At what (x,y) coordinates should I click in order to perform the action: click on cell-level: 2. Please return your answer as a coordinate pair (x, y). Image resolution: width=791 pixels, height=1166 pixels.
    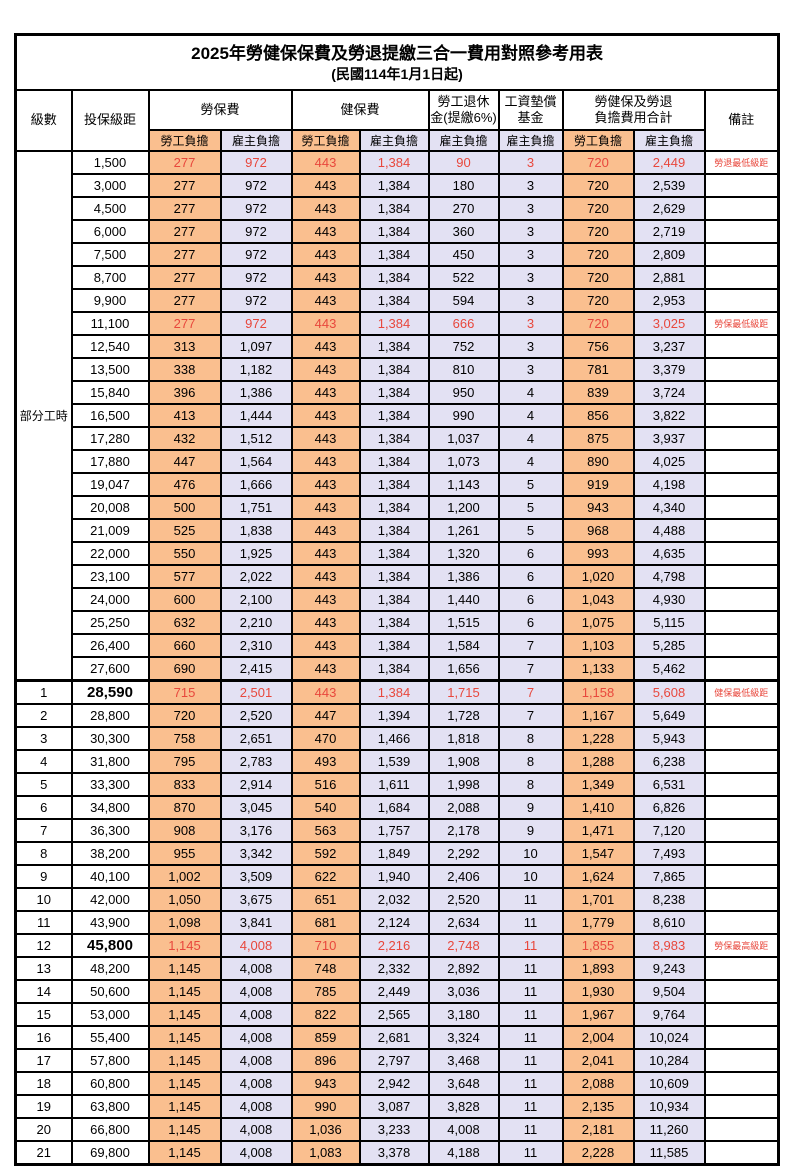
    Looking at the image, I should click on (43, 715).